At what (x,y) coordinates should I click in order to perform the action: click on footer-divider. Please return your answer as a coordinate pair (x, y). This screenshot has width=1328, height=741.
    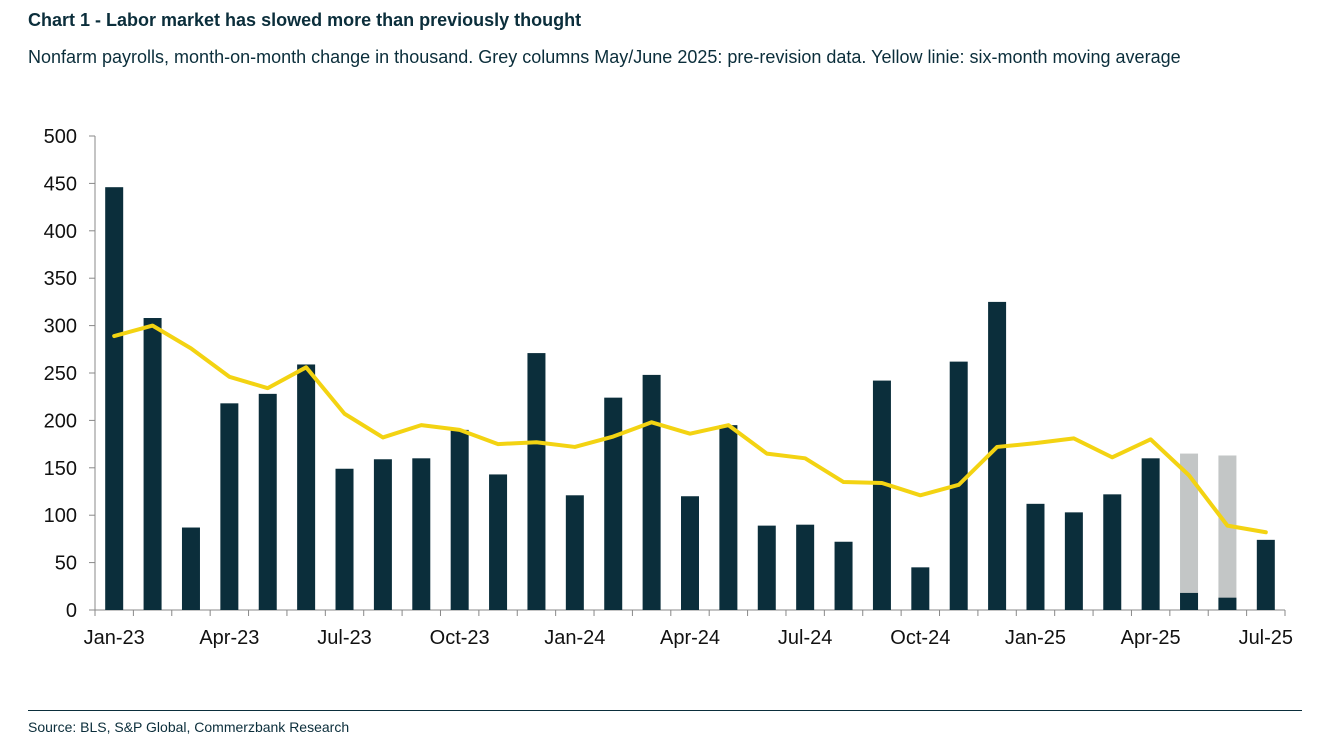
    Looking at the image, I should click on (665, 710).